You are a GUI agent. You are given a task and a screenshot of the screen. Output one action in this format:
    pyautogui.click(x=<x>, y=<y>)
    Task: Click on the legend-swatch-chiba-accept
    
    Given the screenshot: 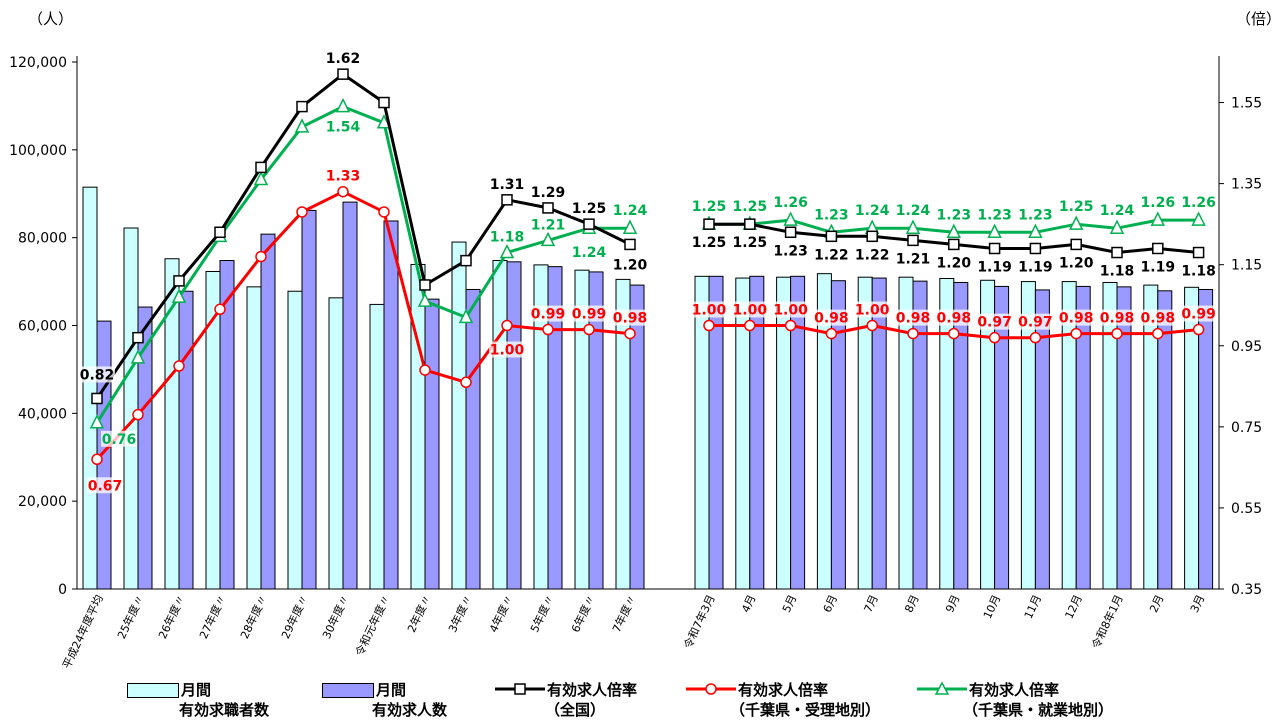 What is the action you would take?
    pyautogui.click(x=711, y=690)
    